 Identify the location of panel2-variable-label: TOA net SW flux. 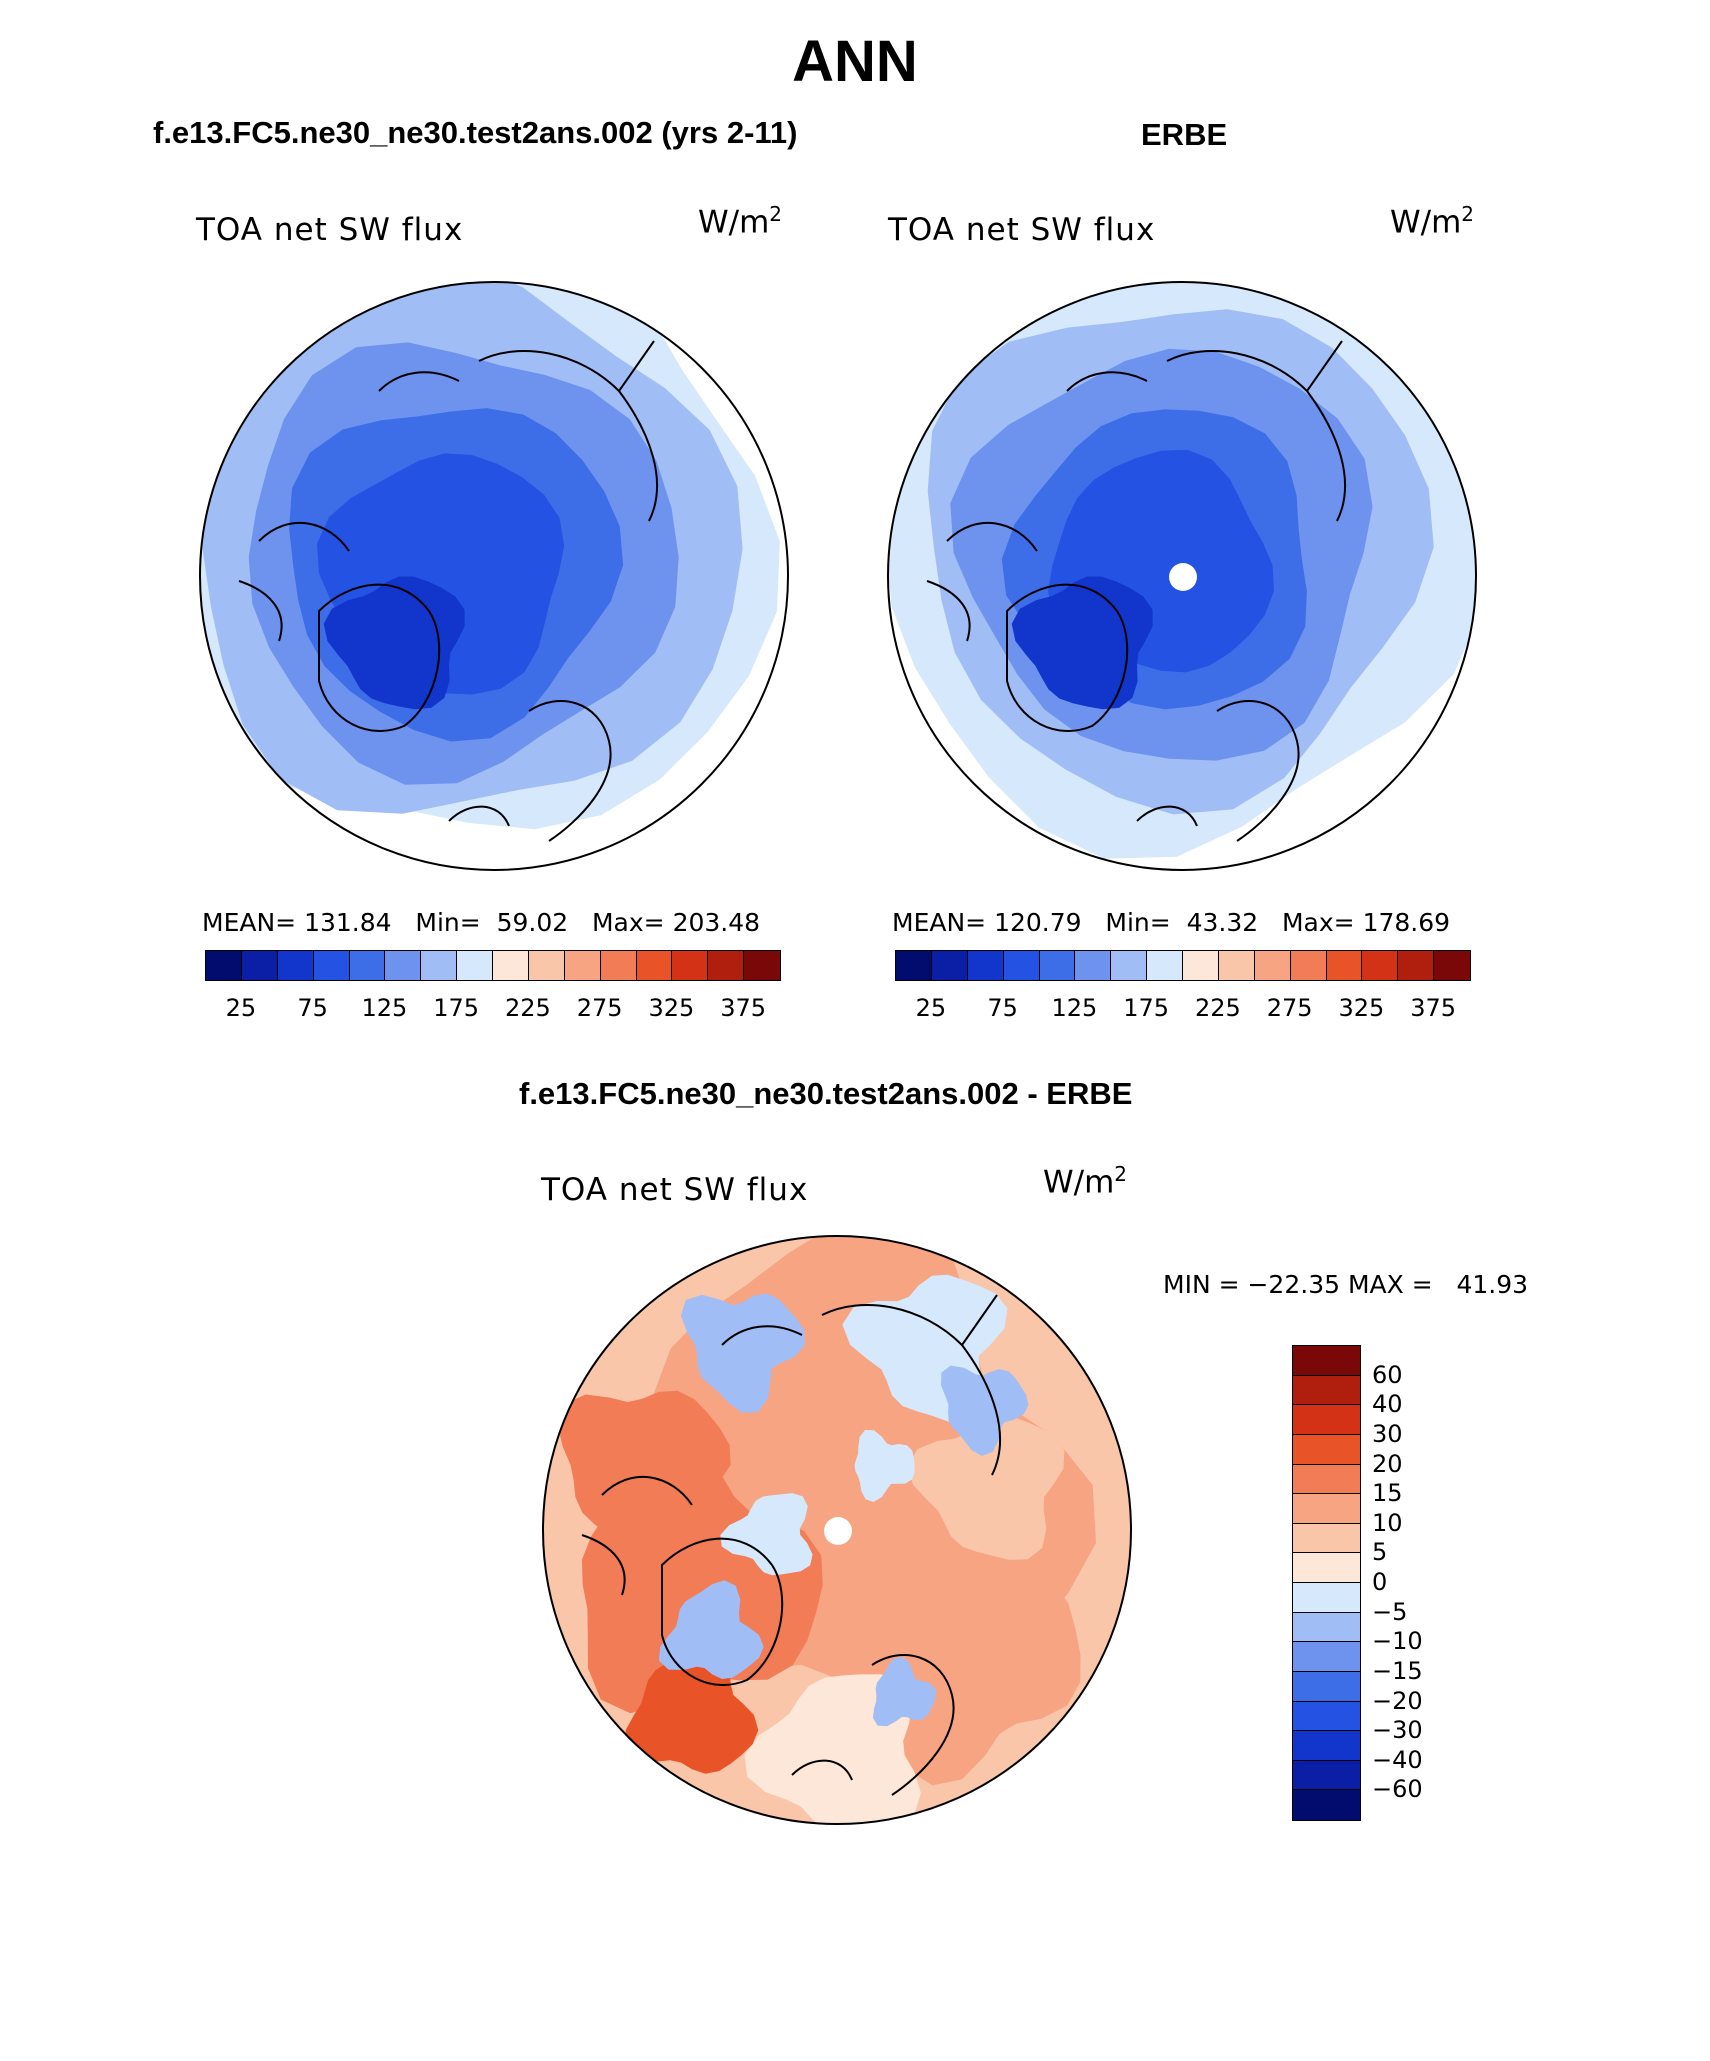
(1022, 230).